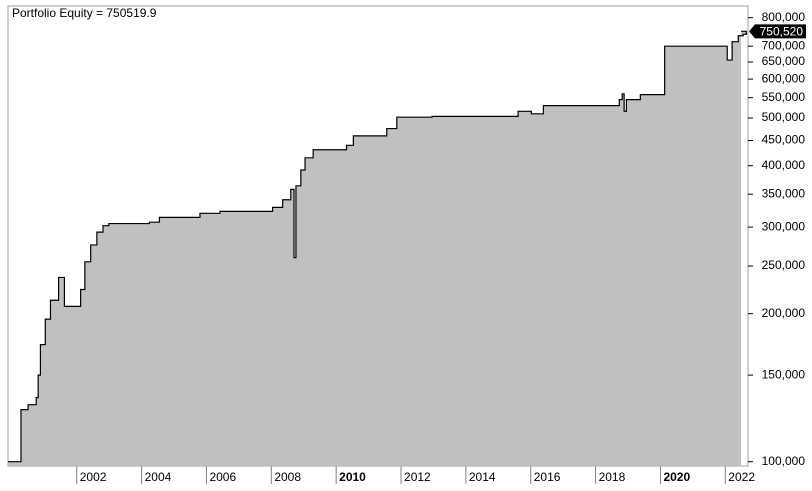  What do you see at coordinates (784, 17) in the screenshot?
I see `y-tick-label: 800,000` at bounding box center [784, 17].